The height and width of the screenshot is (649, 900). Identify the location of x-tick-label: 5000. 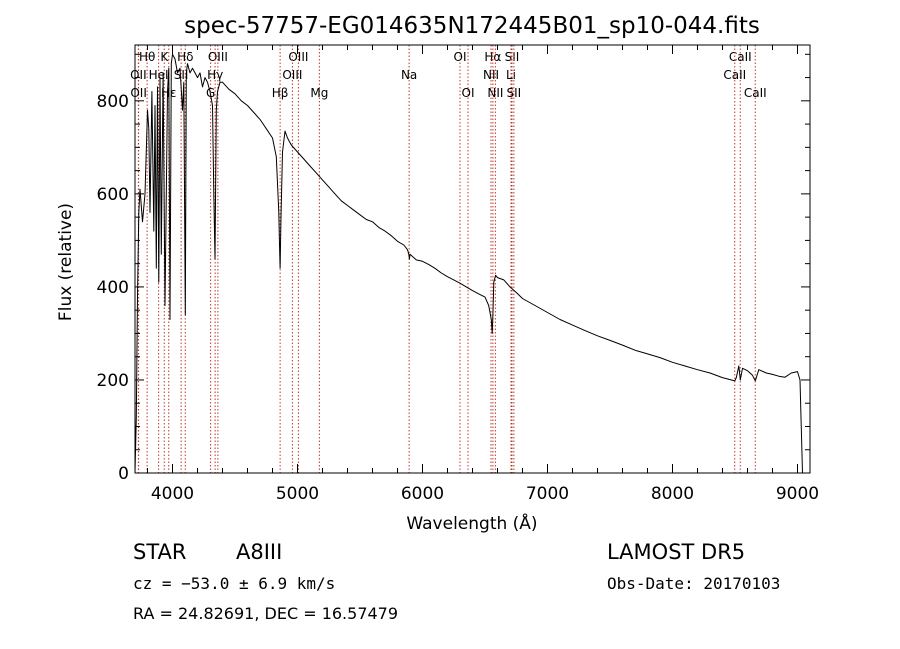
(297, 494).